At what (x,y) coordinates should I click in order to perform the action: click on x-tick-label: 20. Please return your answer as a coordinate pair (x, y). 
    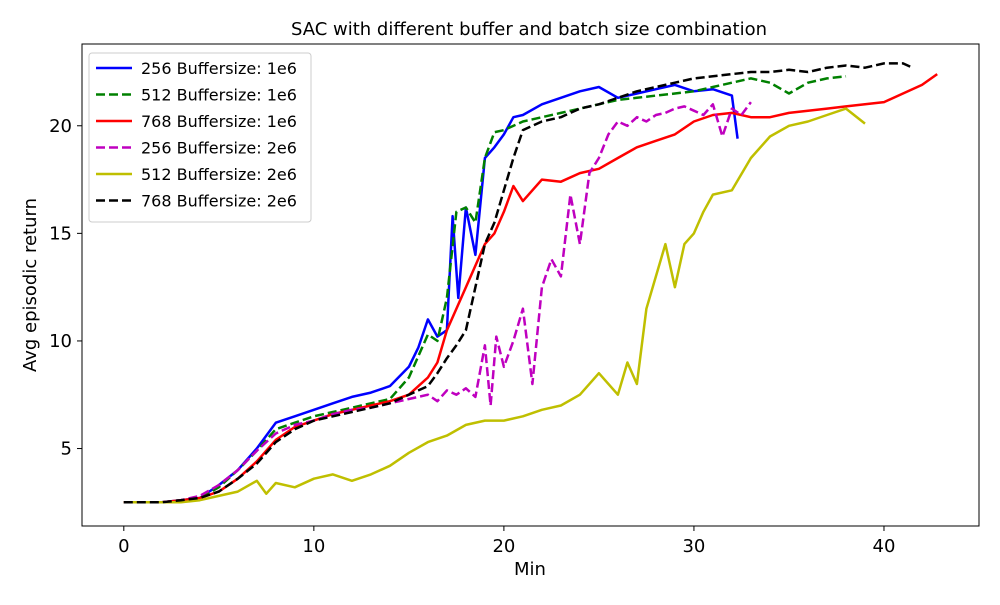
    Looking at the image, I should click on (503, 546).